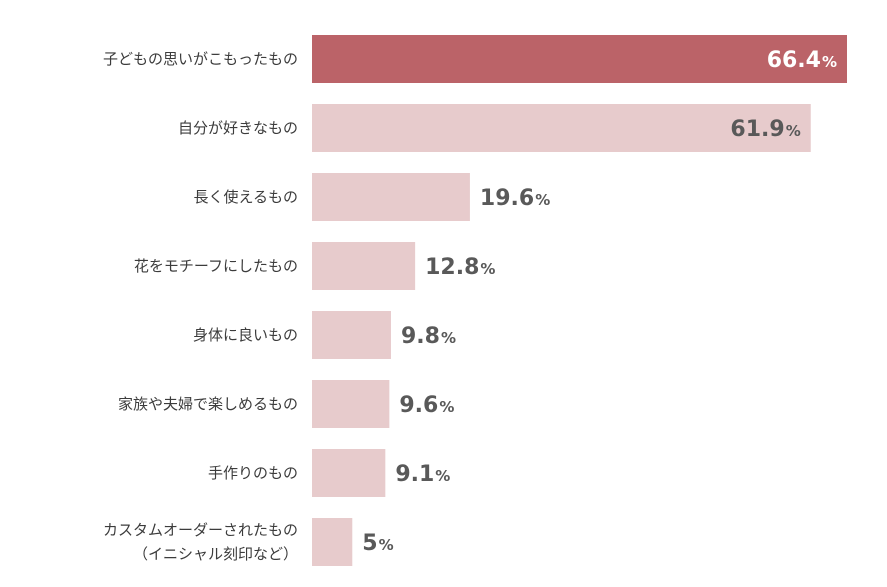 This screenshot has width=887, height=587. What do you see at coordinates (245, 197) in the screenshot?
I see `category-label-3: 長く使えるもの` at bounding box center [245, 197].